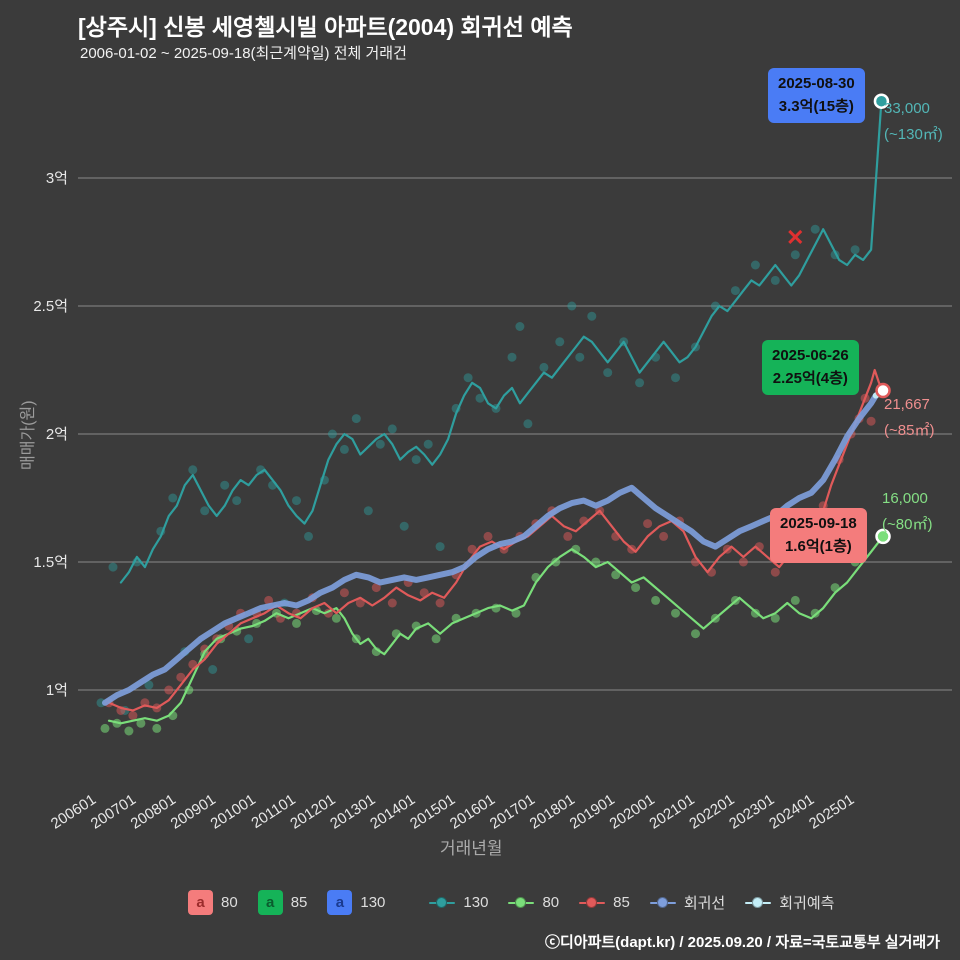  What do you see at coordinates (810, 378) in the screenshot?
I see `callout-price: 2.25억(4층)` at bounding box center [810, 378].